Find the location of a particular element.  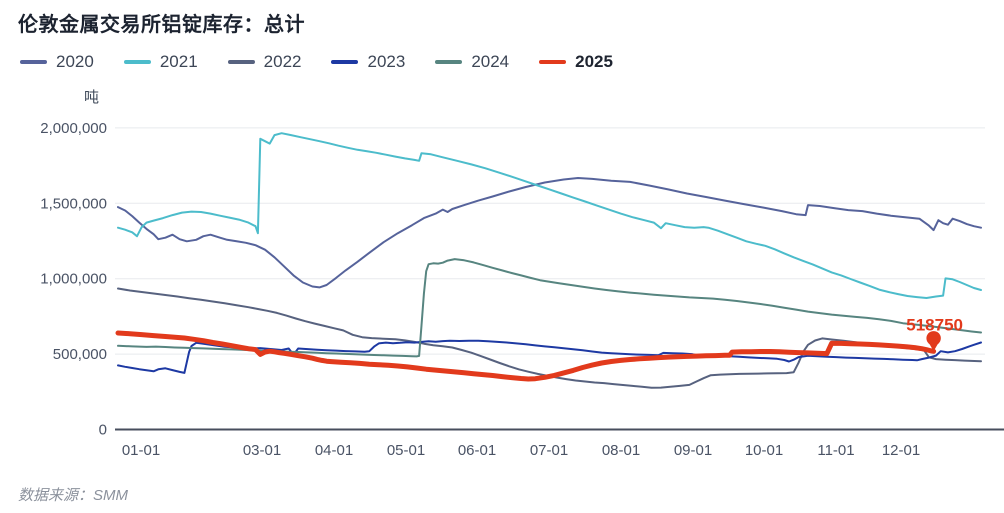

page-title: 伦敦金属交易所铝锭库存：总计 is located at coordinates (161, 25).